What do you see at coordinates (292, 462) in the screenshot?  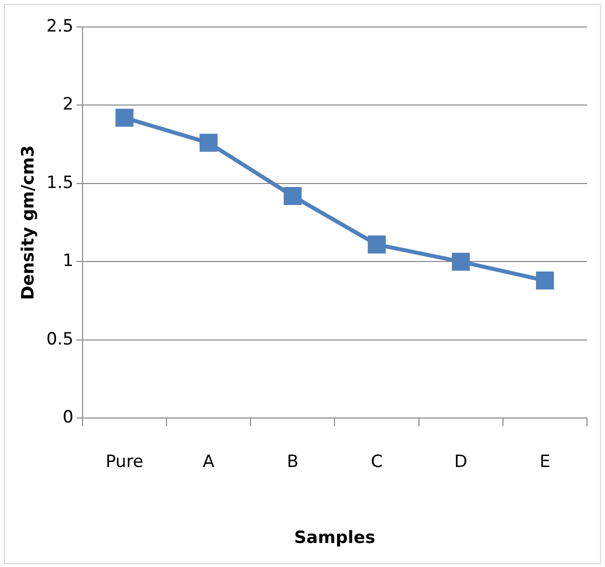 I see `x-tick-label: B` at bounding box center [292, 462].